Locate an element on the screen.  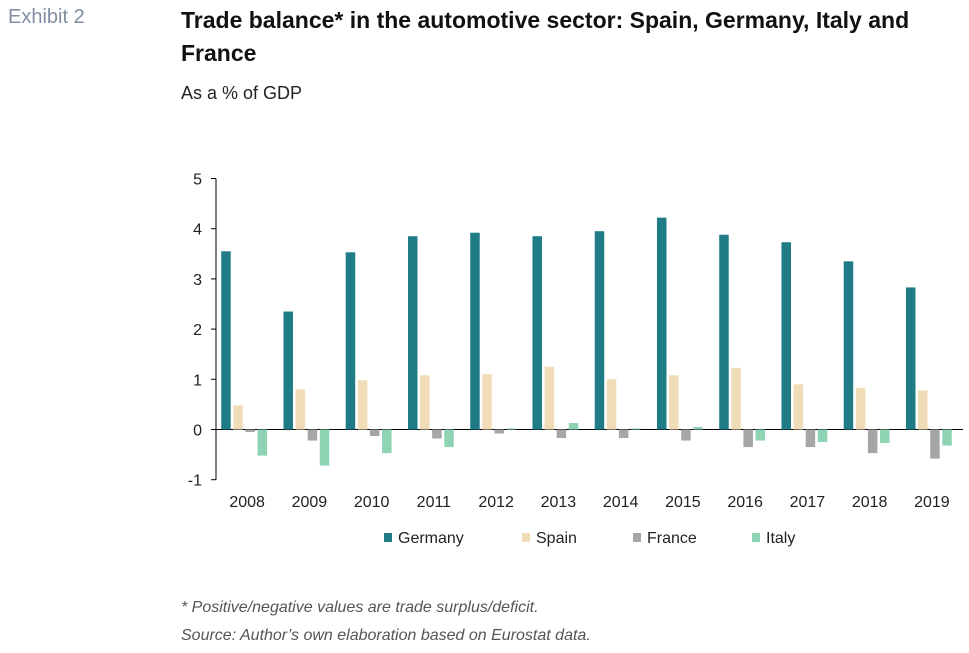
x-tick-label: 2019 is located at coordinates (932, 502).